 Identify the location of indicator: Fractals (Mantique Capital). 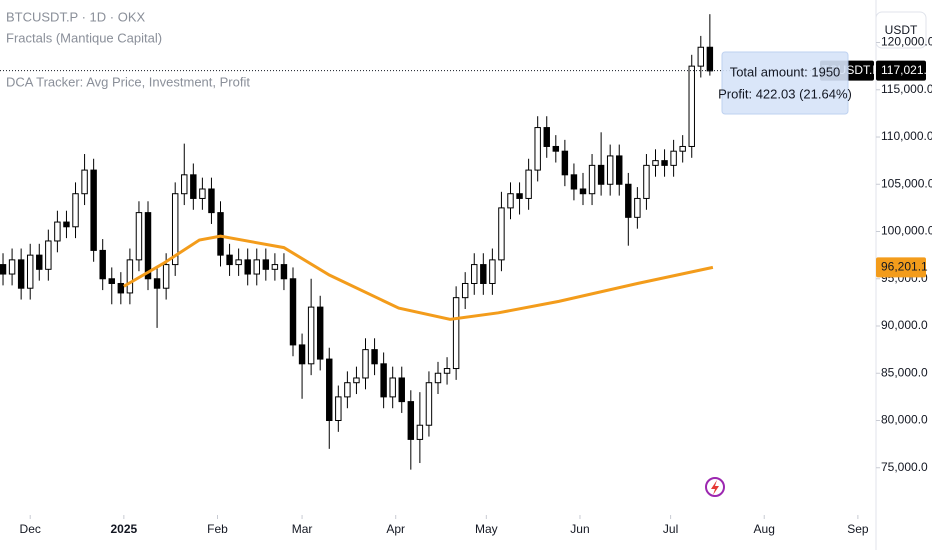
(84, 37).